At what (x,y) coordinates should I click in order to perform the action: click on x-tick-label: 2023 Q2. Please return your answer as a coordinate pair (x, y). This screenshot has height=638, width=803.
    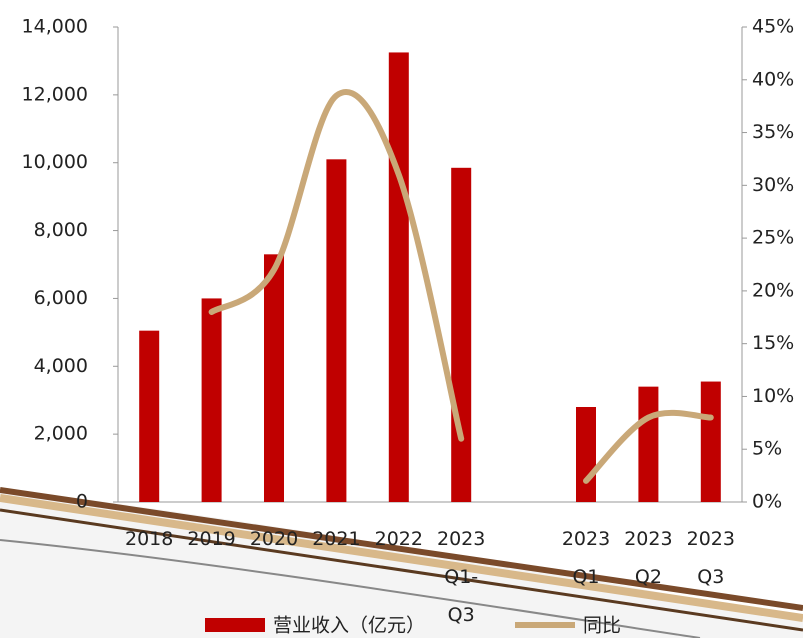
    Looking at the image, I should click on (648, 558).